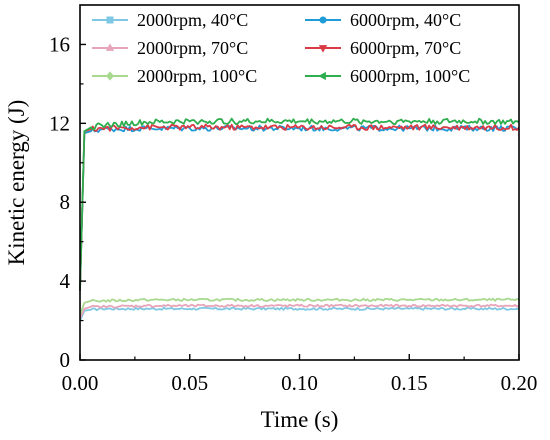 The width and height of the screenshot is (550, 440). I want to click on y-tick-label: 0, so click(65, 360).